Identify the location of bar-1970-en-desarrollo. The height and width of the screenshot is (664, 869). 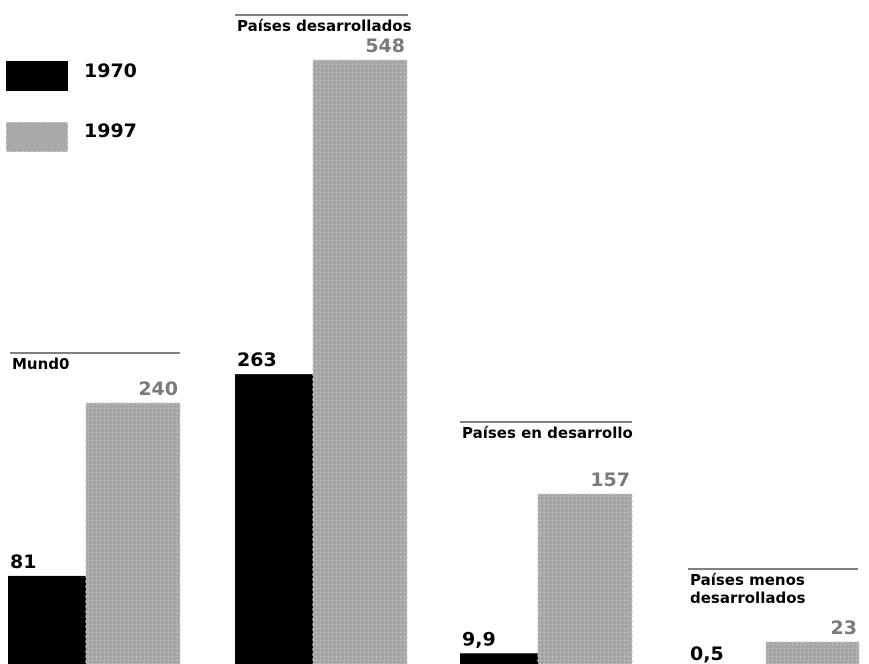
(506, 658).